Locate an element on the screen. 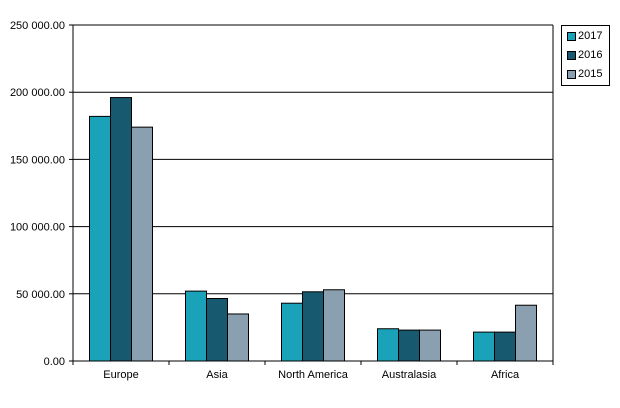 The width and height of the screenshot is (620, 408). x-tick-label: Europe is located at coordinates (120, 375).